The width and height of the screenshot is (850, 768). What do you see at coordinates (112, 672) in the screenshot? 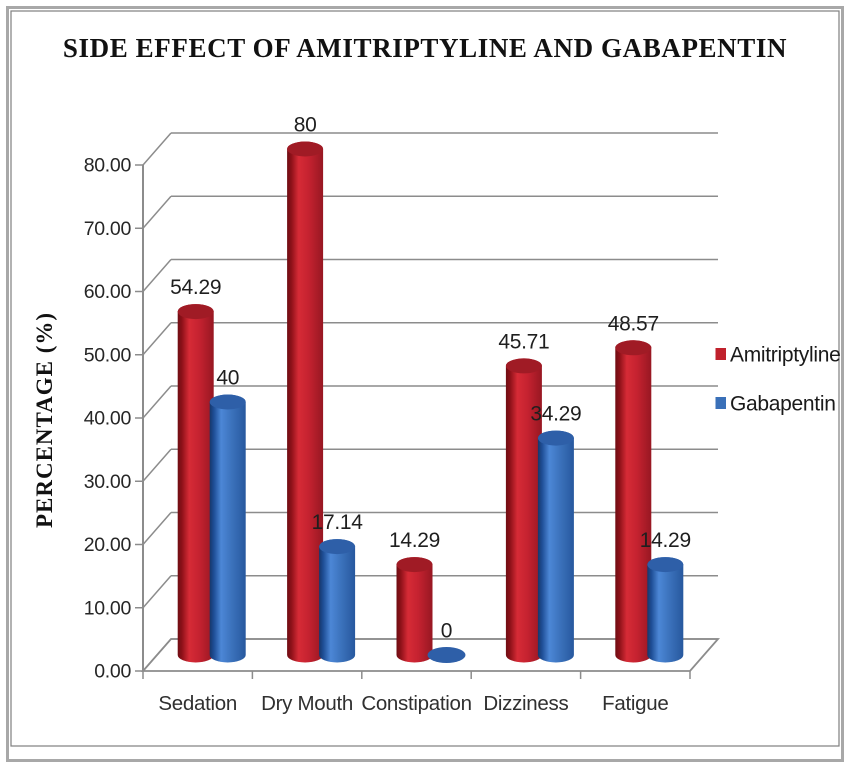
I see `y-tick-label: 0.00` at bounding box center [112, 672].